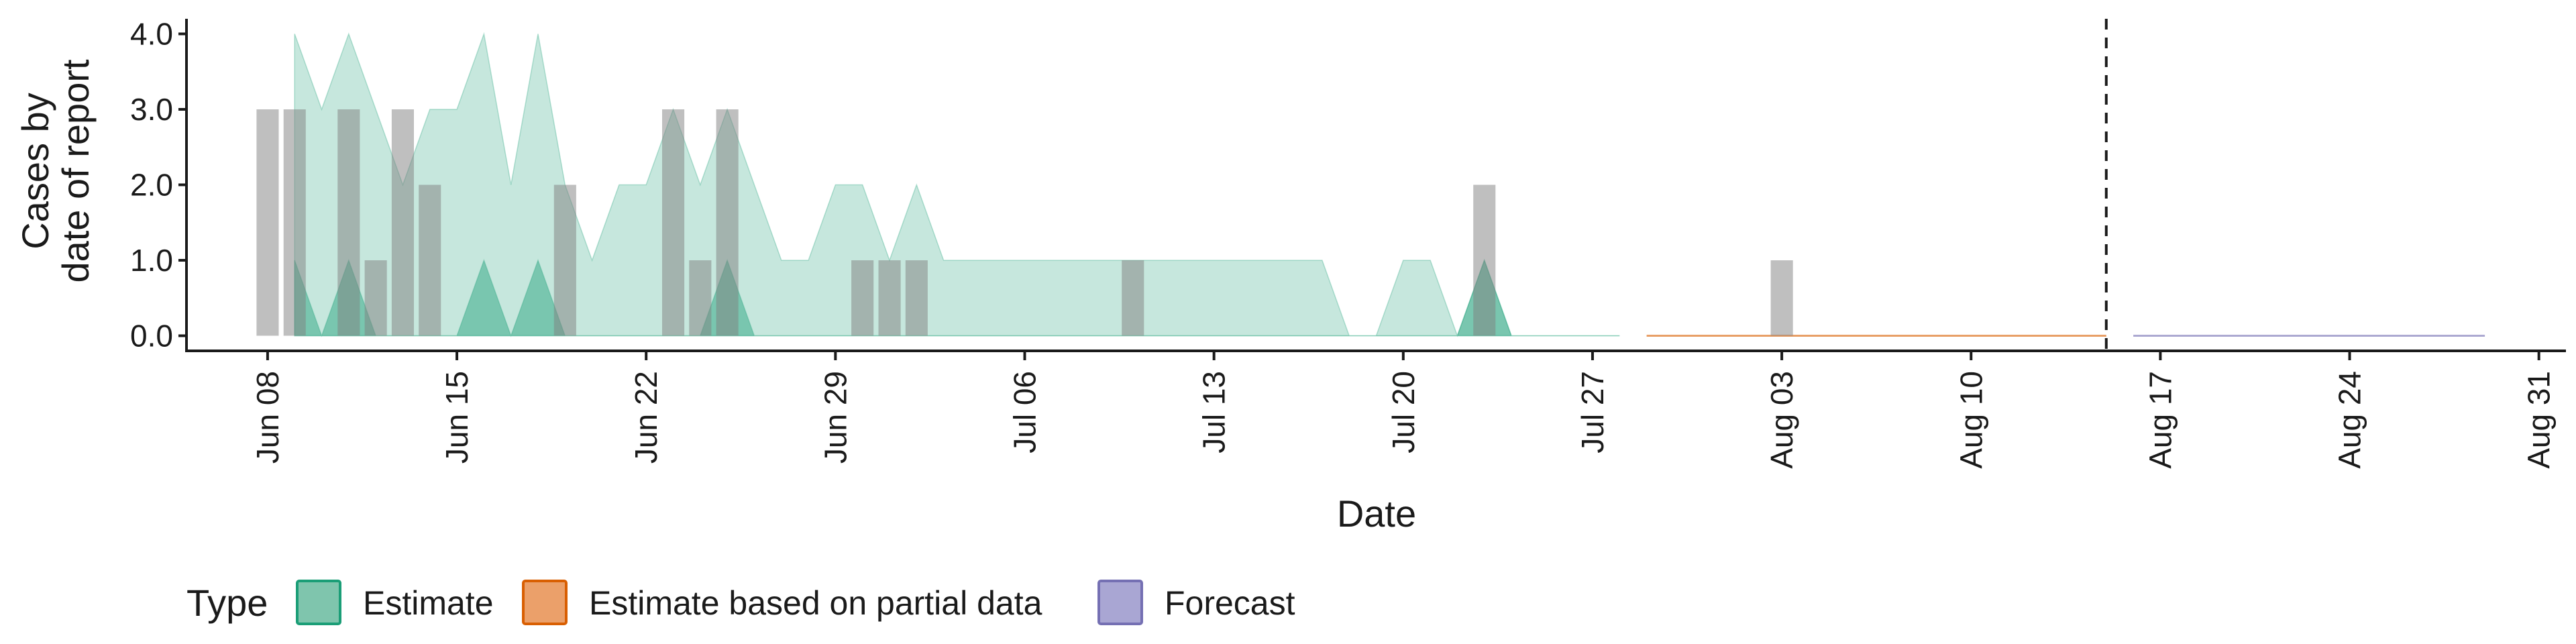 The image size is (2576, 644). Describe the element at coordinates (646, 417) in the screenshot. I see `x-tick-label: Jun 22` at that location.